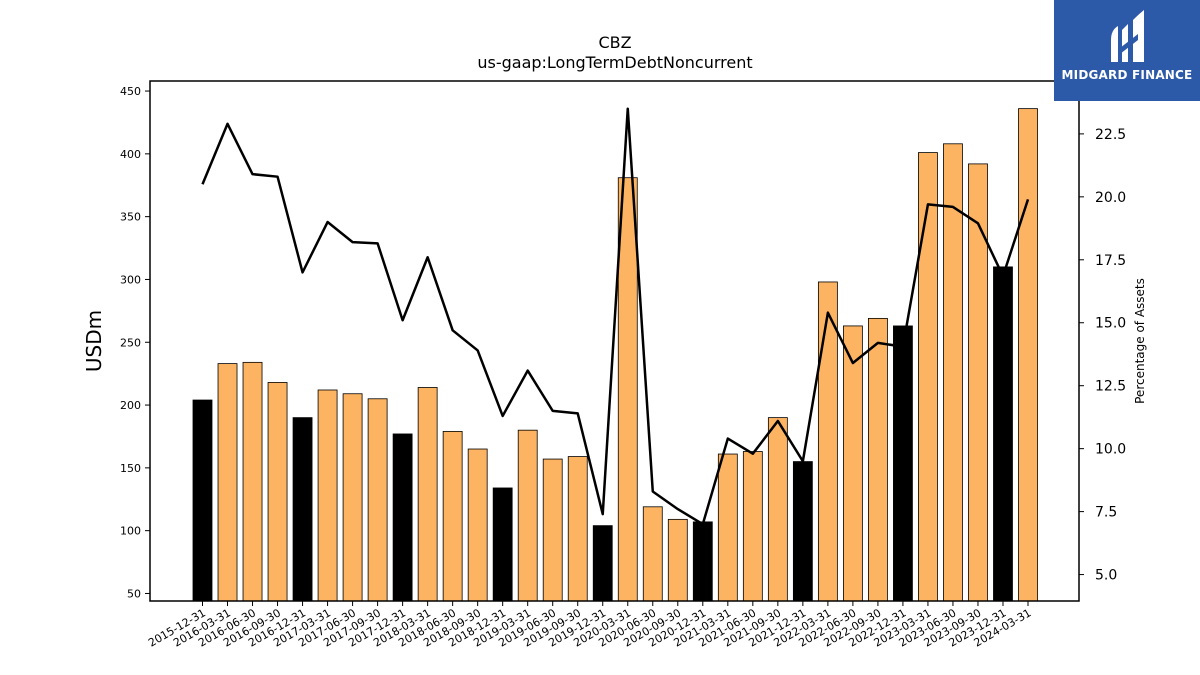 Image resolution: width=1200 pixels, height=675 pixels. I want to click on brand-logo: MIDGARD FINANCE, so click(1127, 50).